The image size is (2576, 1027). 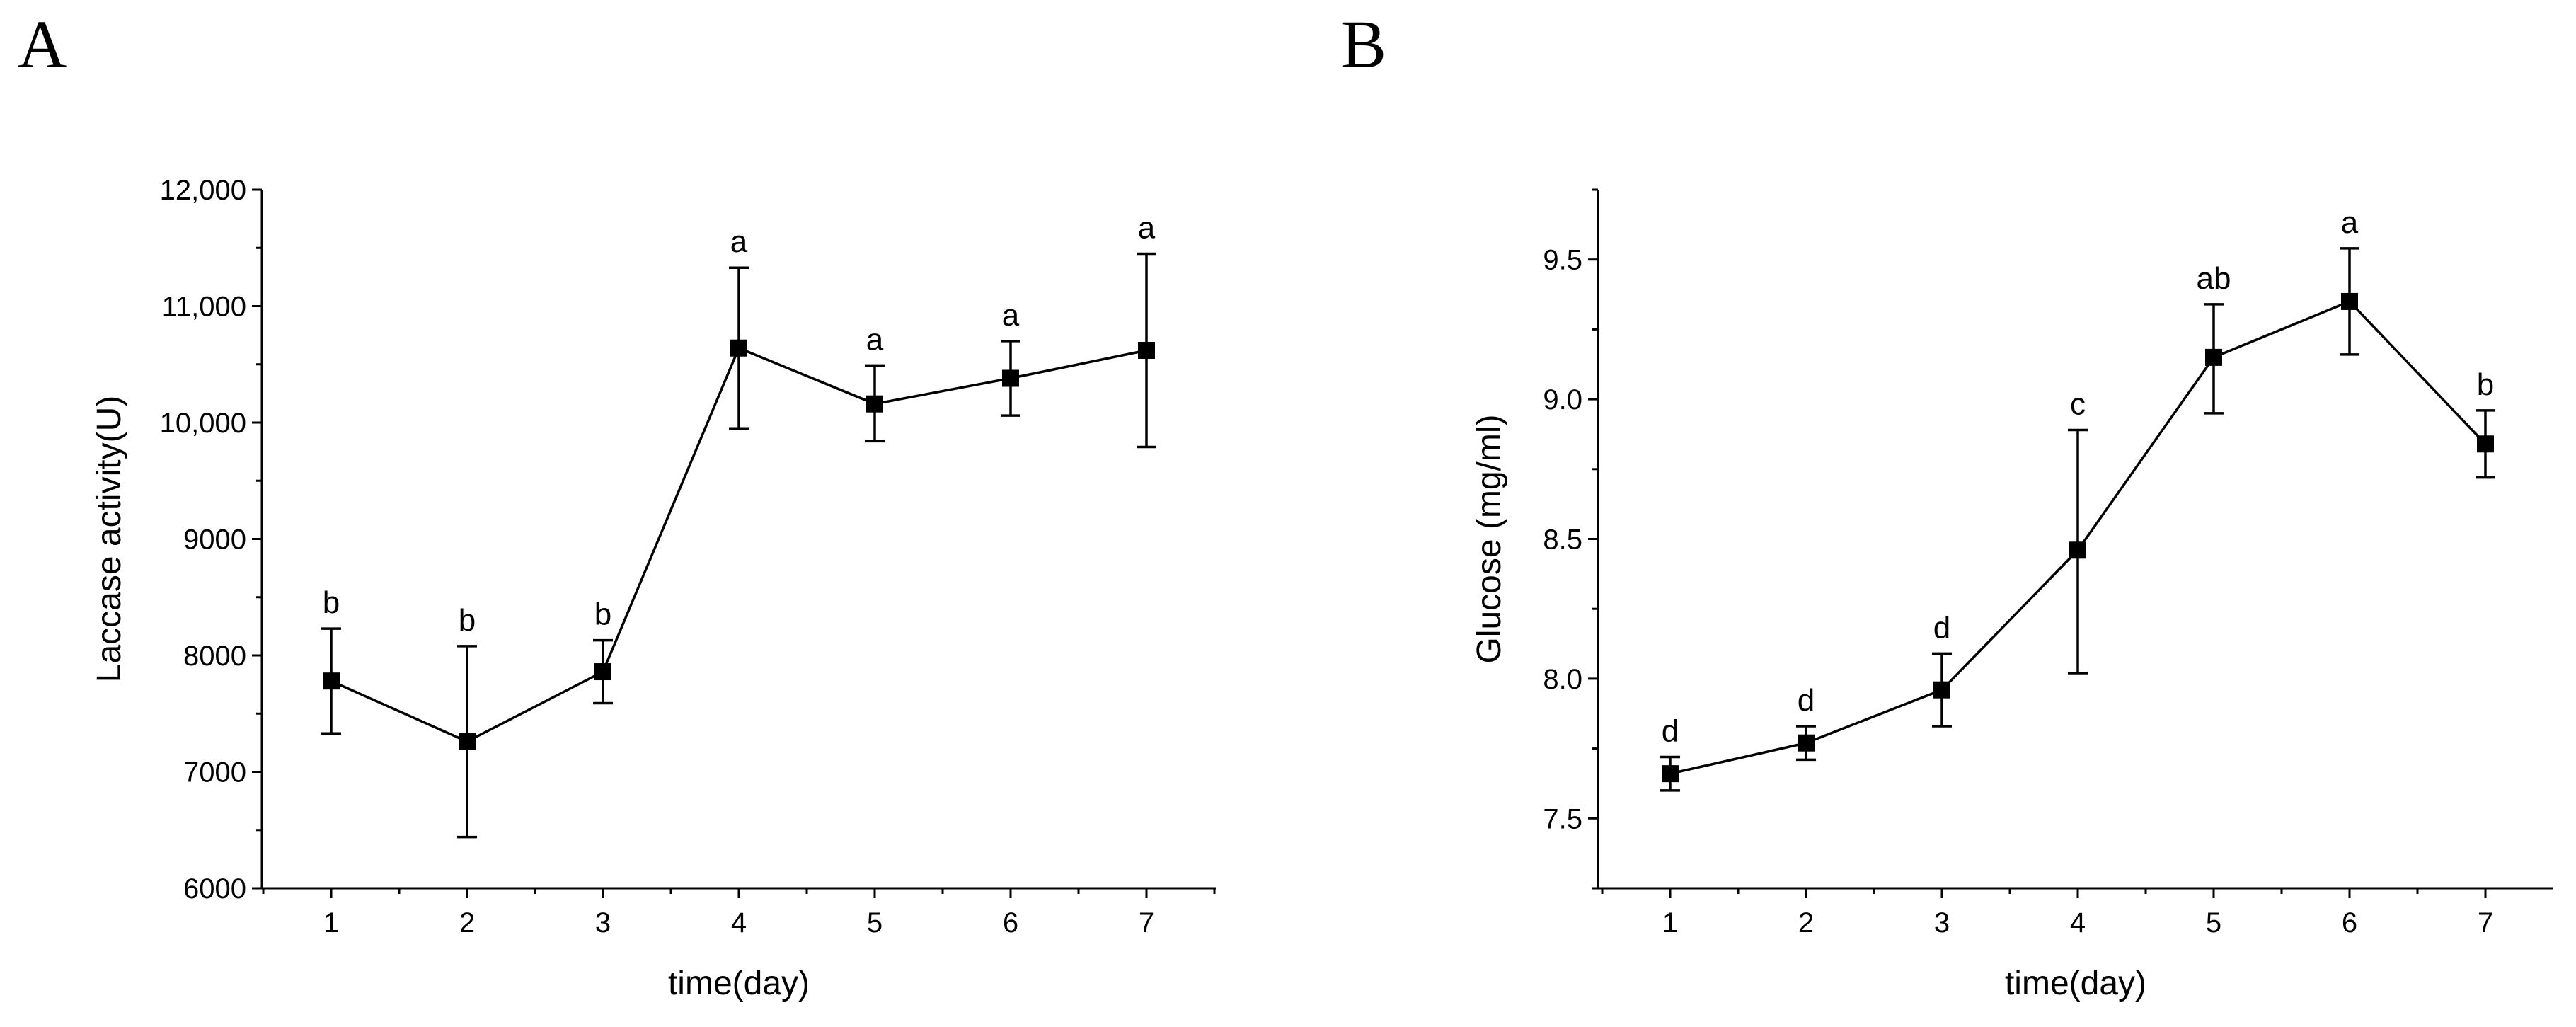 What do you see at coordinates (1563, 261) in the screenshot?
I see `y-tick-label: 9.5` at bounding box center [1563, 261].